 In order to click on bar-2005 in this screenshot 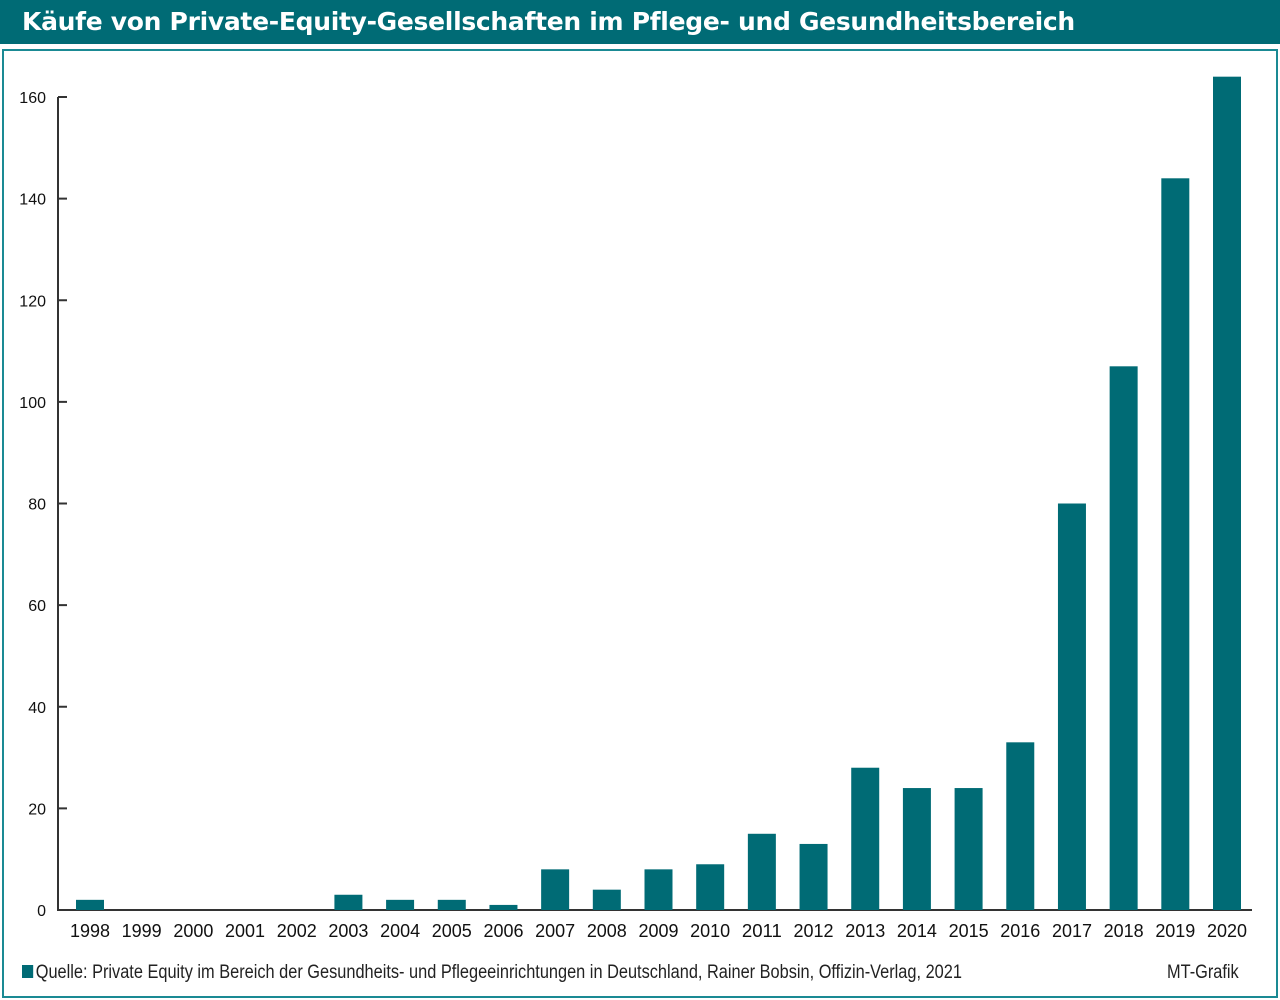, I will do `click(451, 904)`.